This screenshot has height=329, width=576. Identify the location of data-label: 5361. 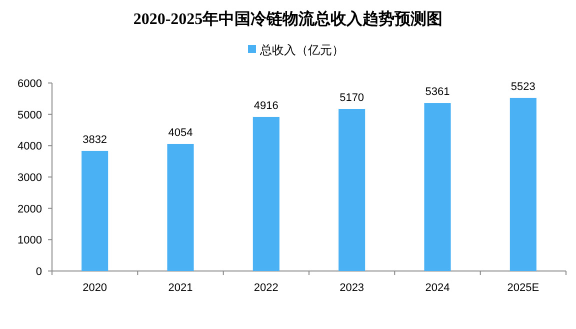
(437, 92).